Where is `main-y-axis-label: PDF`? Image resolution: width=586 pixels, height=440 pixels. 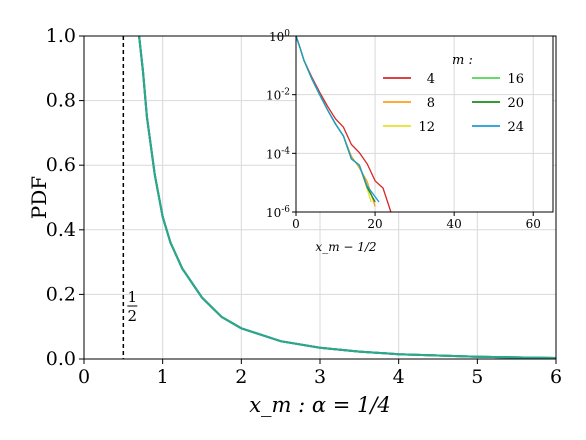 main-y-axis-label: PDF is located at coordinates (39, 197).